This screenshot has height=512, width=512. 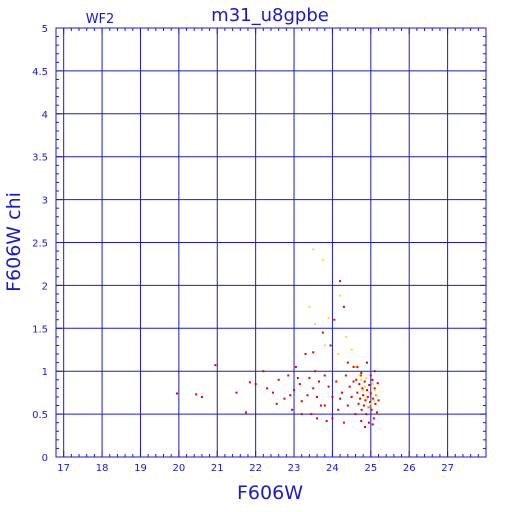 I want to click on x-tick-label: 18, so click(x=102, y=468).